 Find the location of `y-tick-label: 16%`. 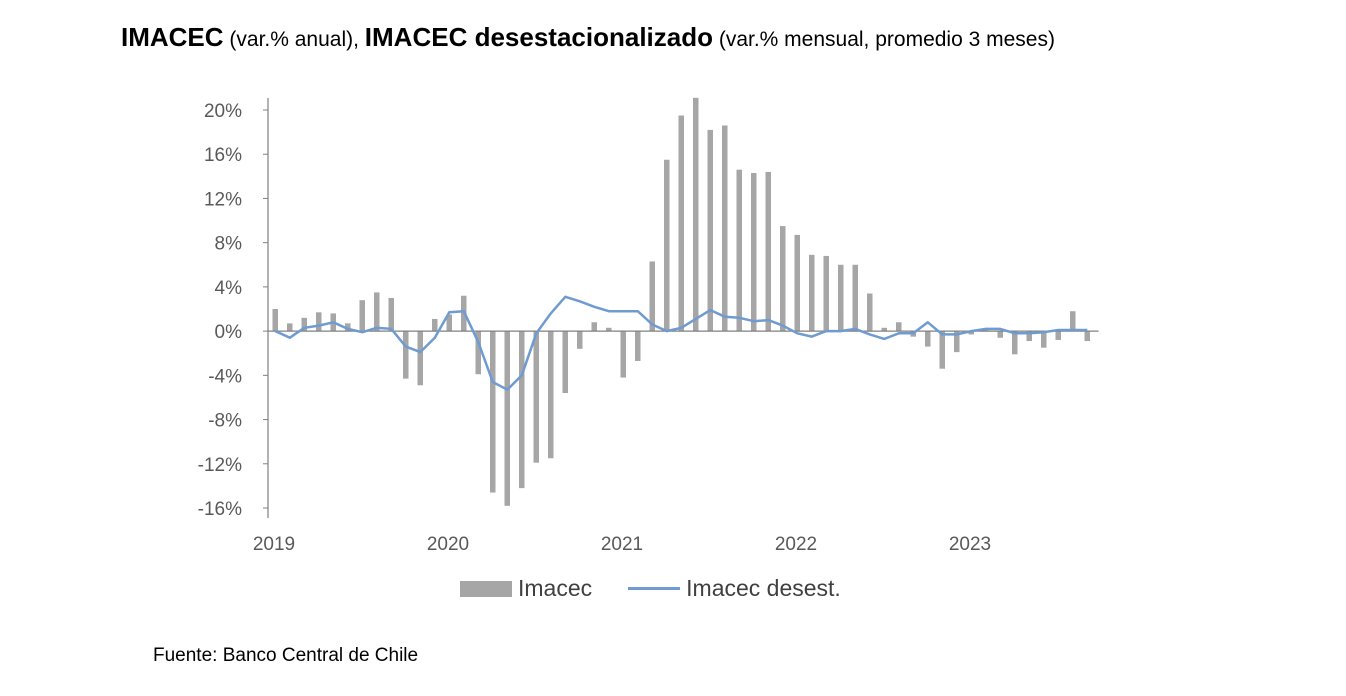

y-tick-label: 16% is located at coordinates (223, 155).